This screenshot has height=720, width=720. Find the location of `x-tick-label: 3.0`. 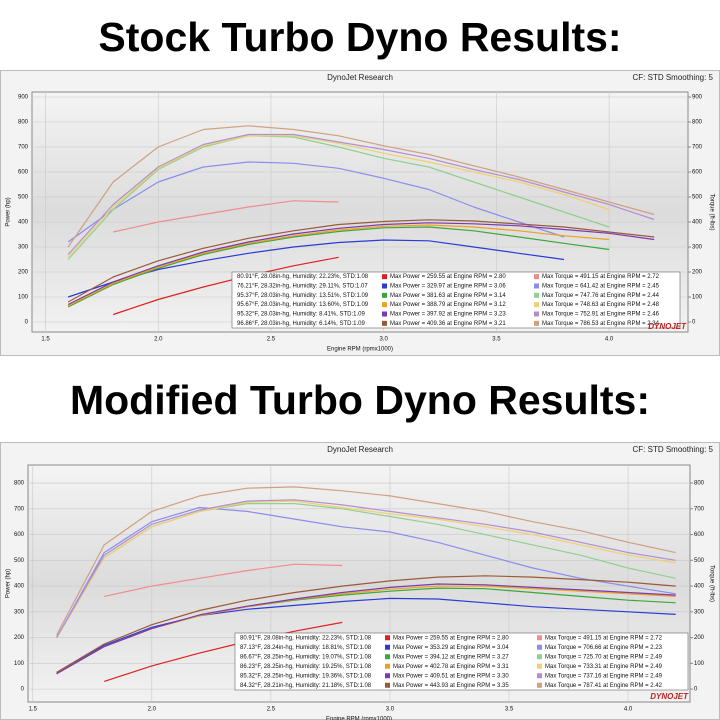

x-tick-label: 3.0 is located at coordinates (390, 710).